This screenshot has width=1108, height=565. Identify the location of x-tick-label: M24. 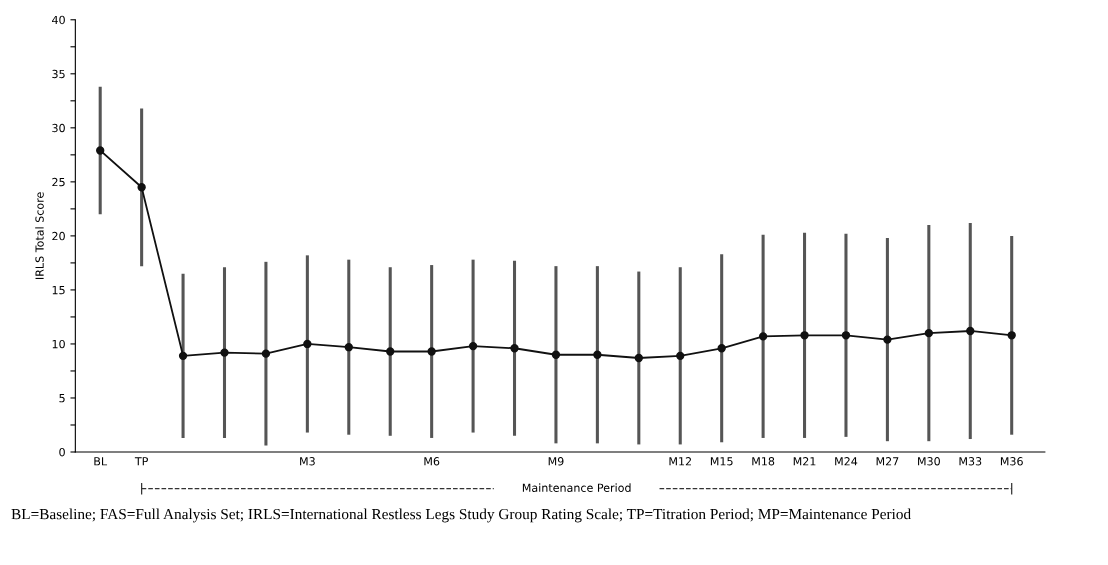
(846, 461).